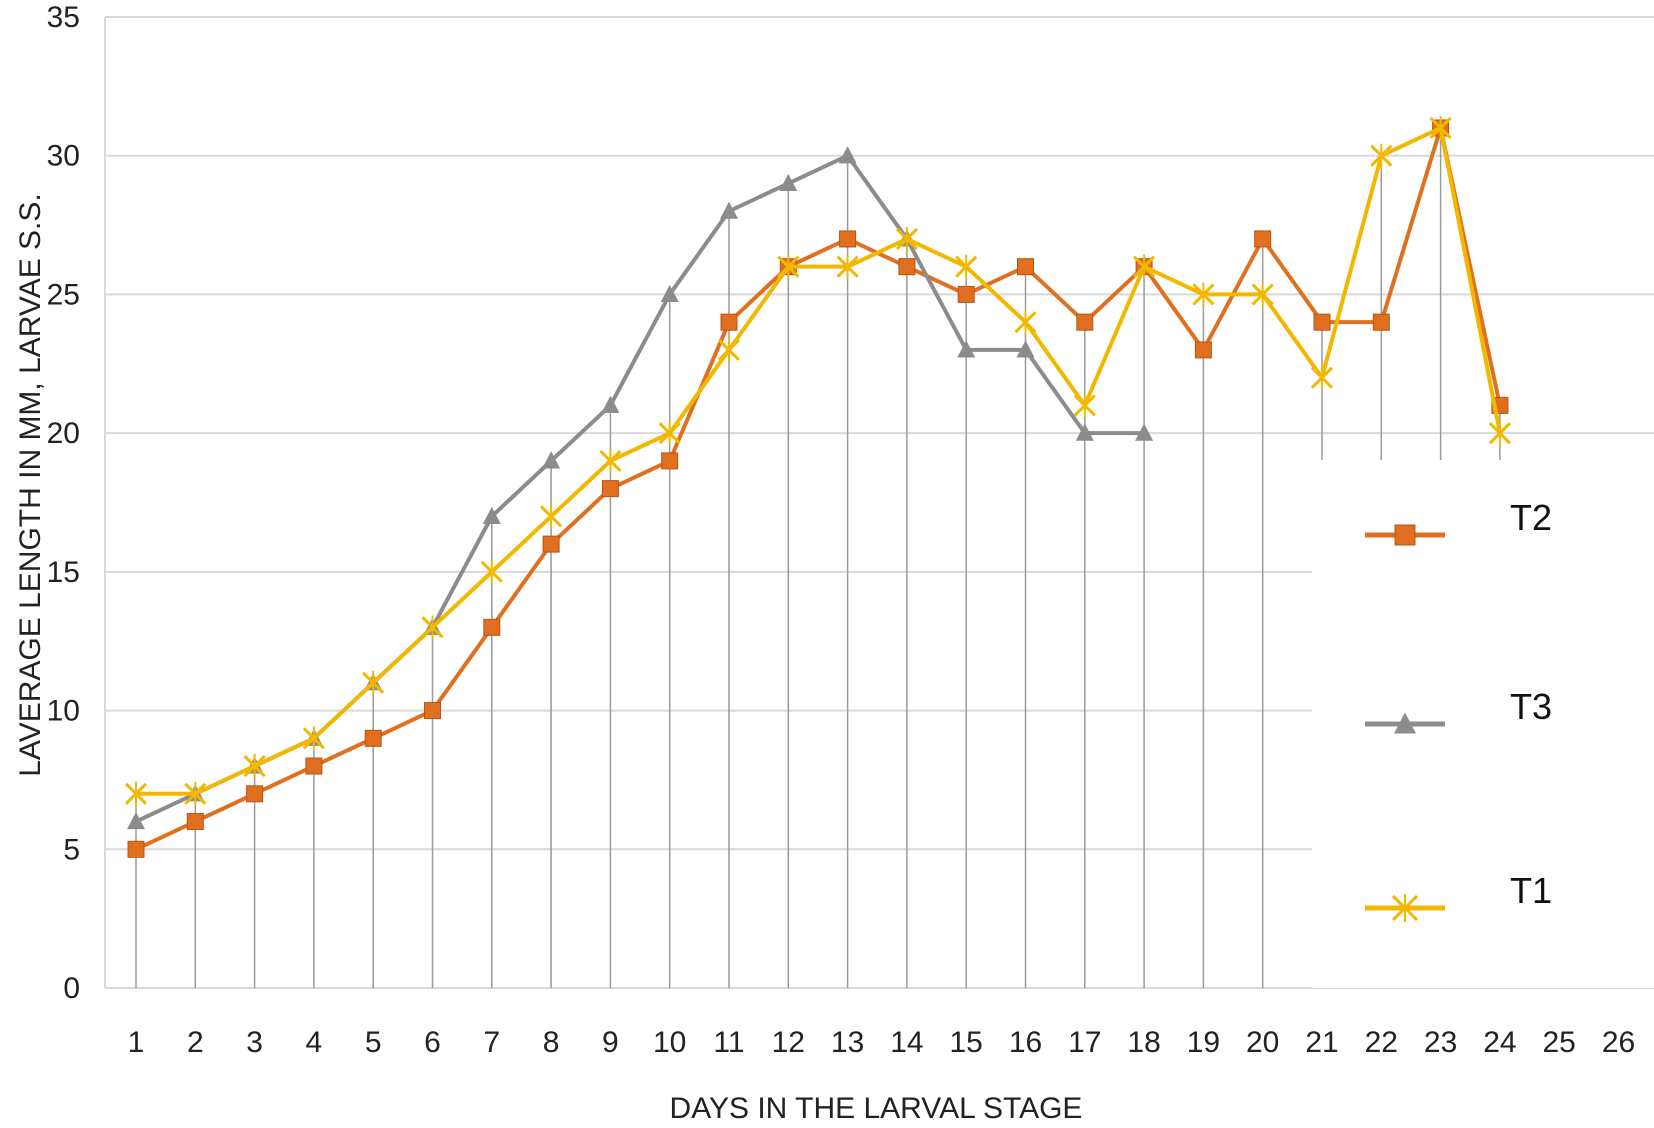 This screenshot has height=1128, width=1654. Describe the element at coordinates (63, 503) in the screenshot. I see `y-axis-ticks: 0 5 10 15 20 25 30 35` at that location.